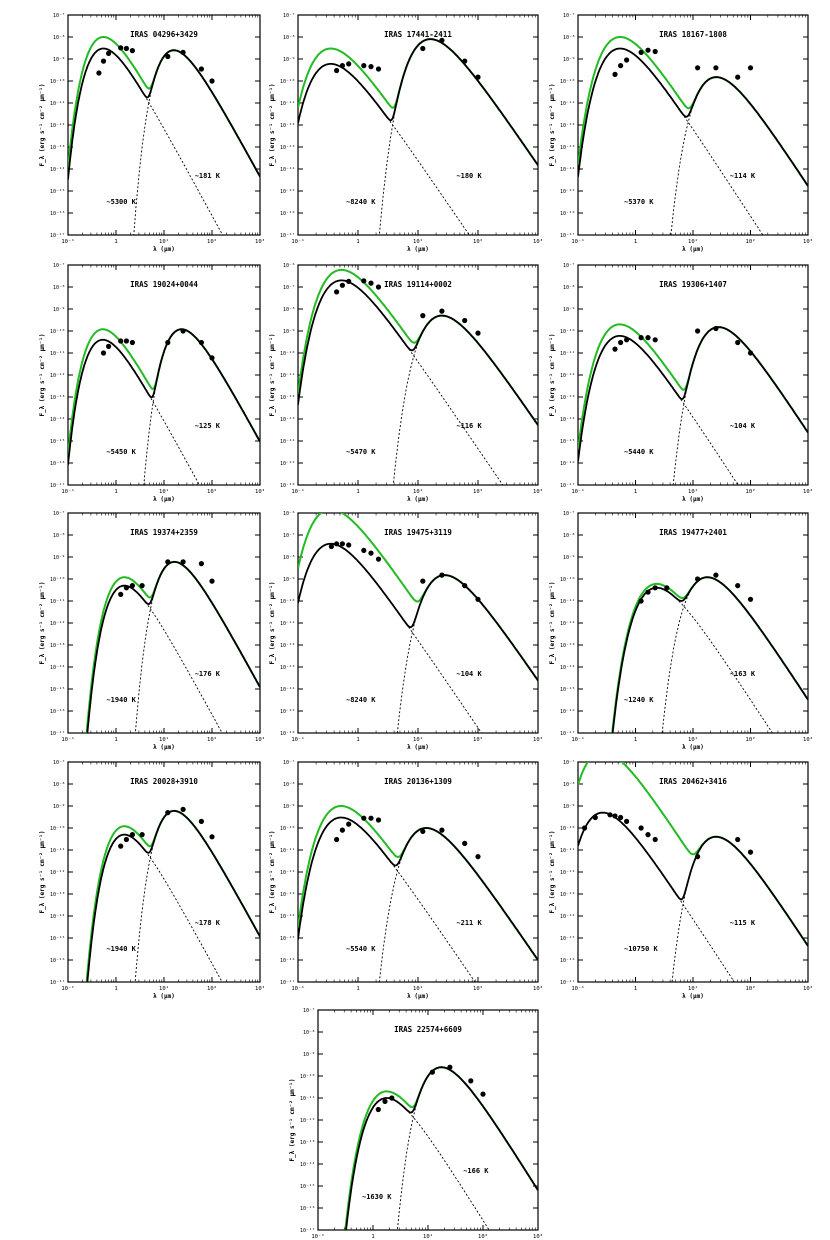  What do you see at coordinates (469, 176) in the screenshot?
I see `dust-temperature-label: ~180 K` at bounding box center [469, 176].